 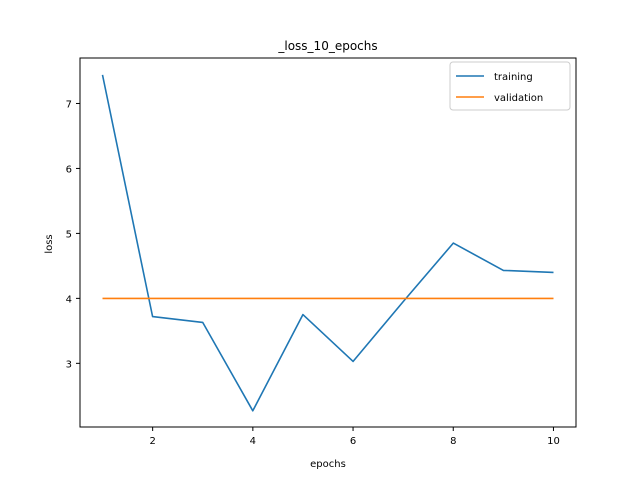 I want to click on legend: training validation, so click(x=510, y=86).